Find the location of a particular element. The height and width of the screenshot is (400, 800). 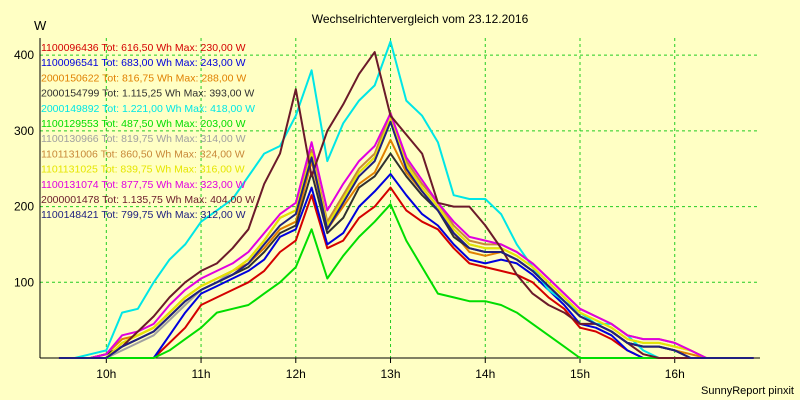

legend-entry-7: 1100130966 Tot: 819,75 Wh Max: 314,00 W is located at coordinates (143, 139).